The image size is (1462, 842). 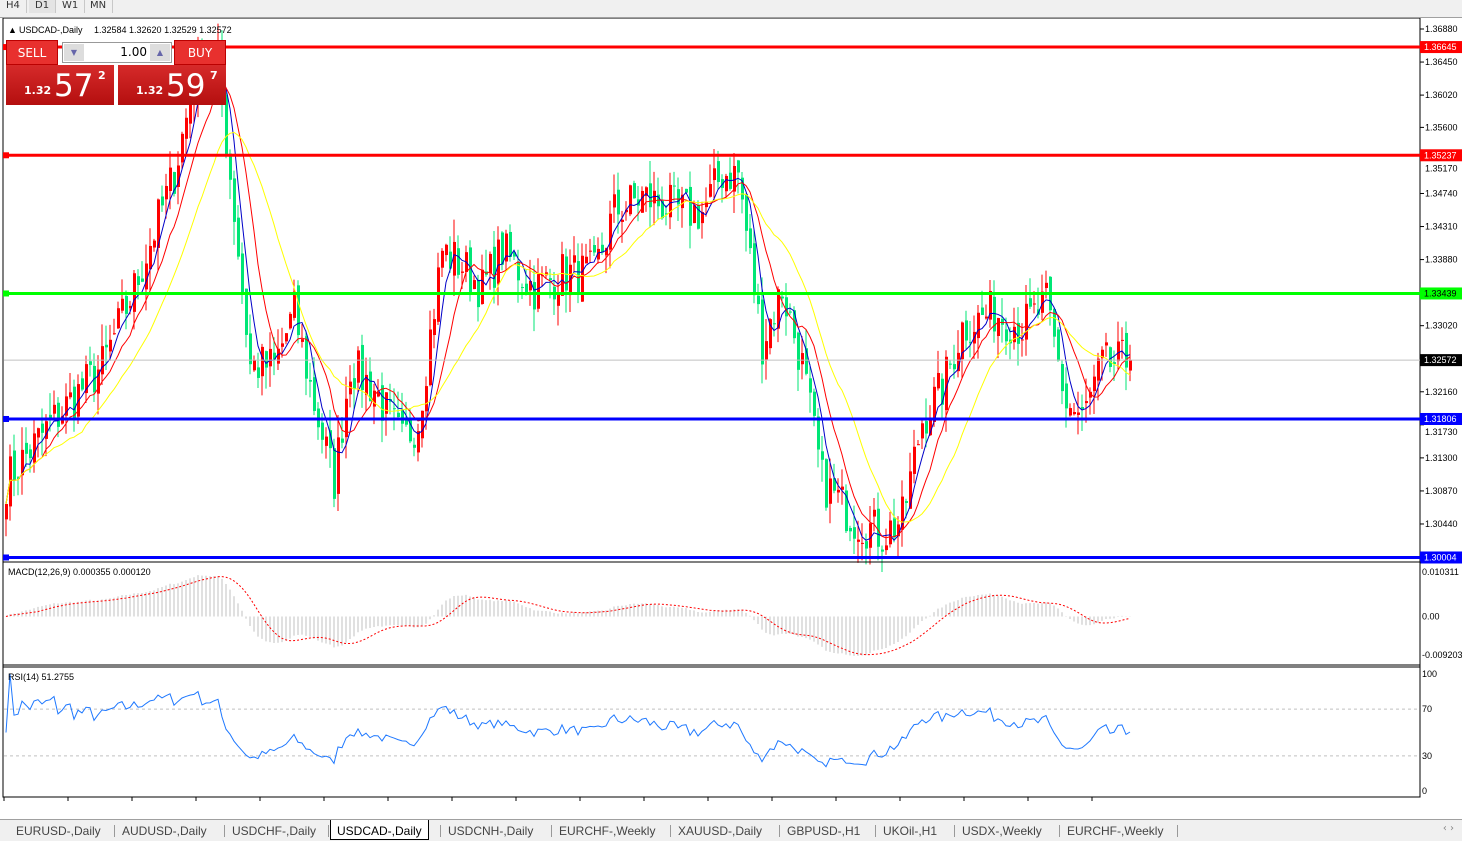 What do you see at coordinates (379, 830) in the screenshot?
I see `tab-usdcad-daily: USDCAD-,Daily` at bounding box center [379, 830].